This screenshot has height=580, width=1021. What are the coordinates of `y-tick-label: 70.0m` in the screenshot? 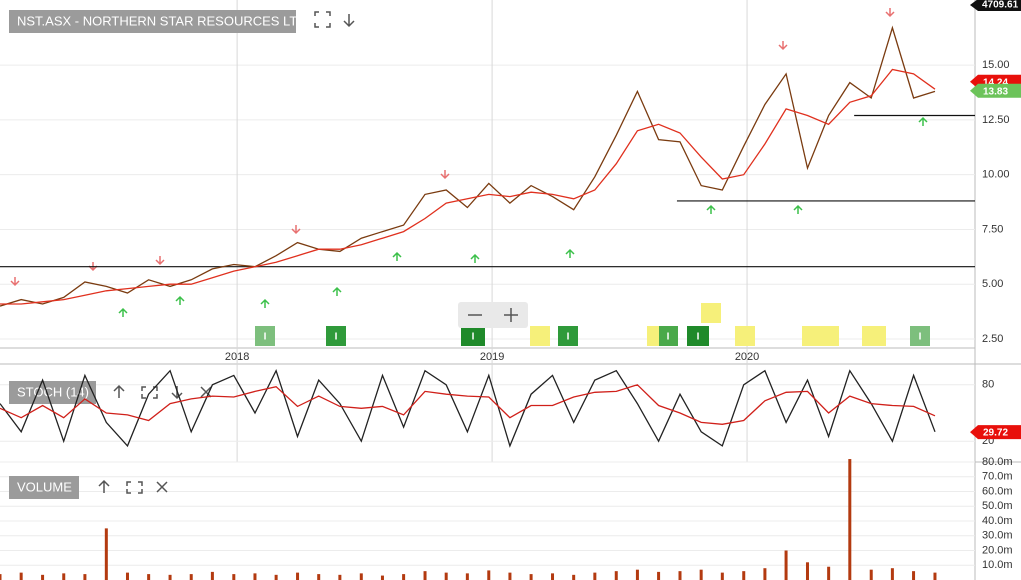 It's located at (997, 477).